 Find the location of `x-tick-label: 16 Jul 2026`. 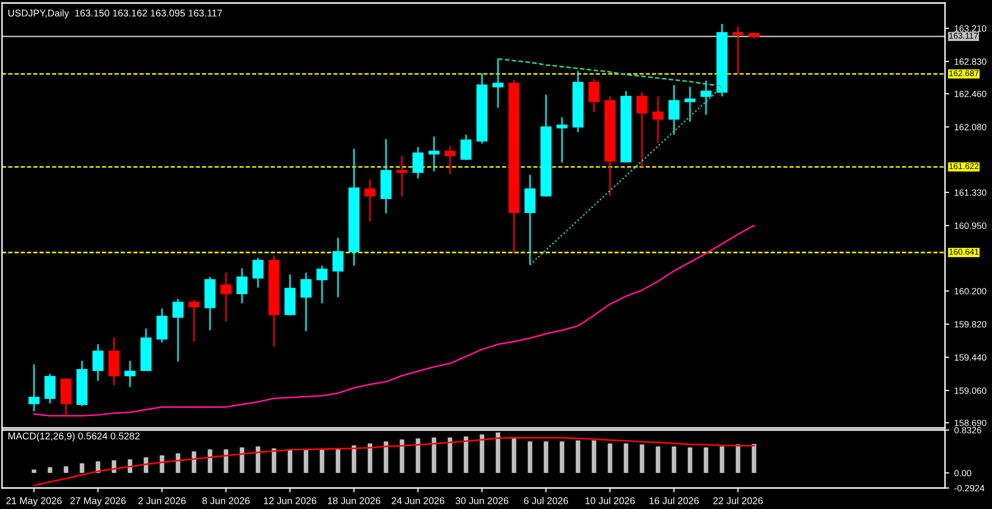

x-tick-label: 16 Jul 2026 is located at coordinates (674, 500).